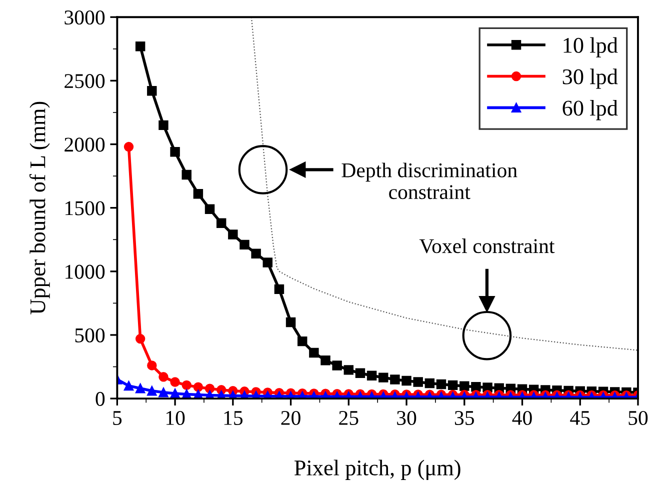  What do you see at coordinates (591, 47) in the screenshot?
I see `legend-label: 10 lpd` at bounding box center [591, 47].